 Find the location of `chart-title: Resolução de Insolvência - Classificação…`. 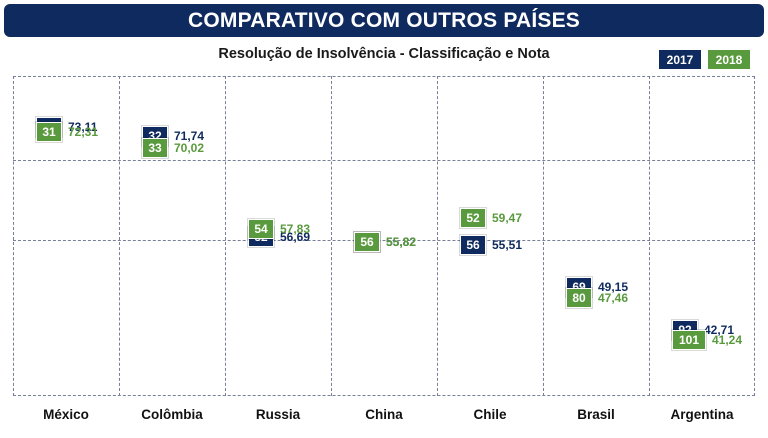

chart-title: Resolução de Insolvência - Classificação… is located at coordinates (384, 54).